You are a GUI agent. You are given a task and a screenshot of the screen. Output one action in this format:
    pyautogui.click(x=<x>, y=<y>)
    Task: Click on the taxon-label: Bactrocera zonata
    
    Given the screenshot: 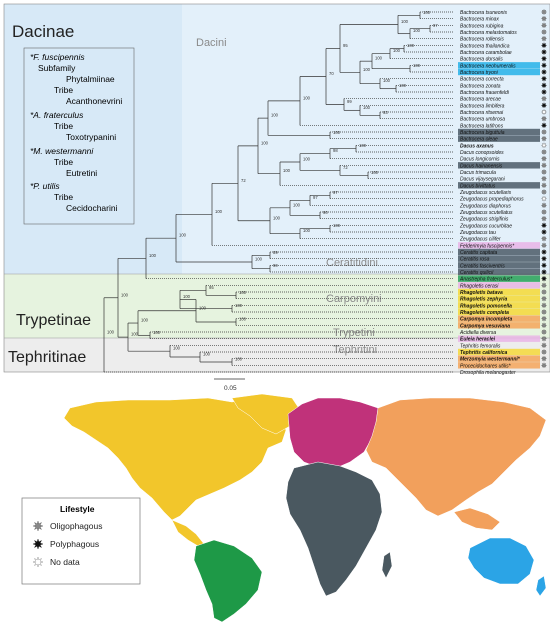 What is the action you would take?
    pyautogui.click(x=480, y=86)
    